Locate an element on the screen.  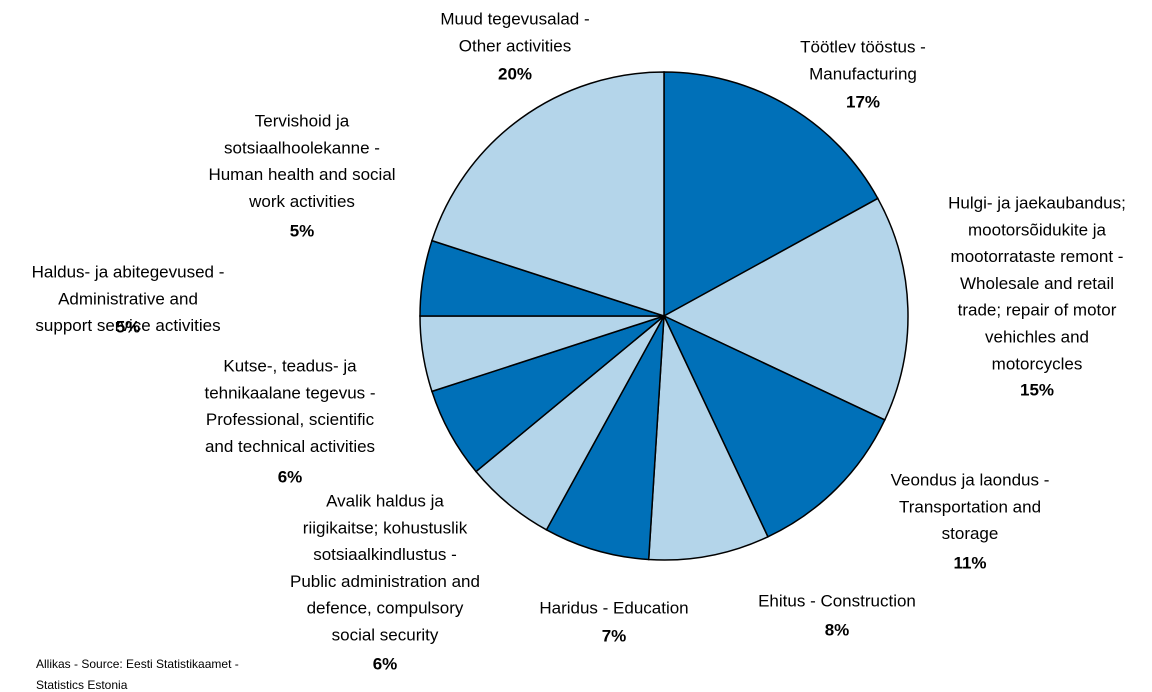
slice-label: support service activities is located at coordinates (127, 325).